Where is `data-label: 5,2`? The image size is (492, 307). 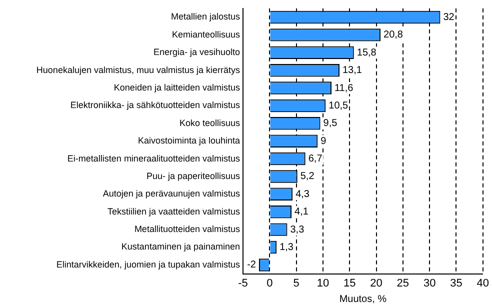
data-label: 5,2 is located at coordinates (307, 176).